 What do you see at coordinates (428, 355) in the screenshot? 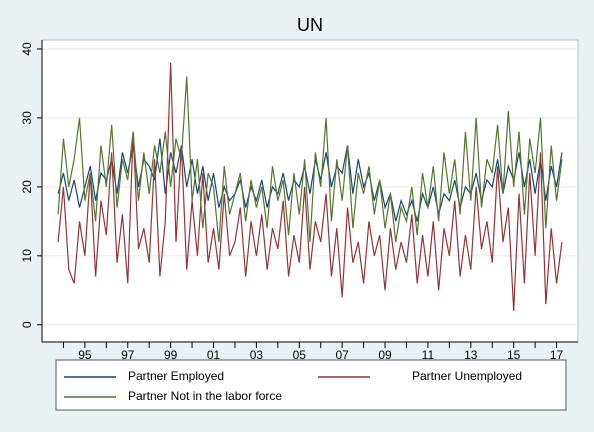
I see `x-tick-label: 11` at bounding box center [428, 355].